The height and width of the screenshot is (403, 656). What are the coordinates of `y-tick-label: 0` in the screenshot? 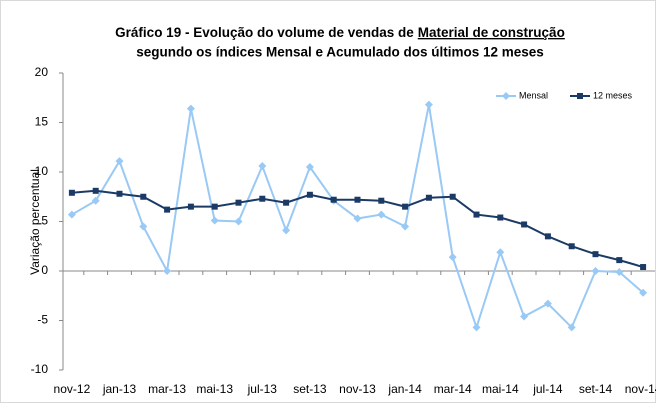 It's located at (44, 270).